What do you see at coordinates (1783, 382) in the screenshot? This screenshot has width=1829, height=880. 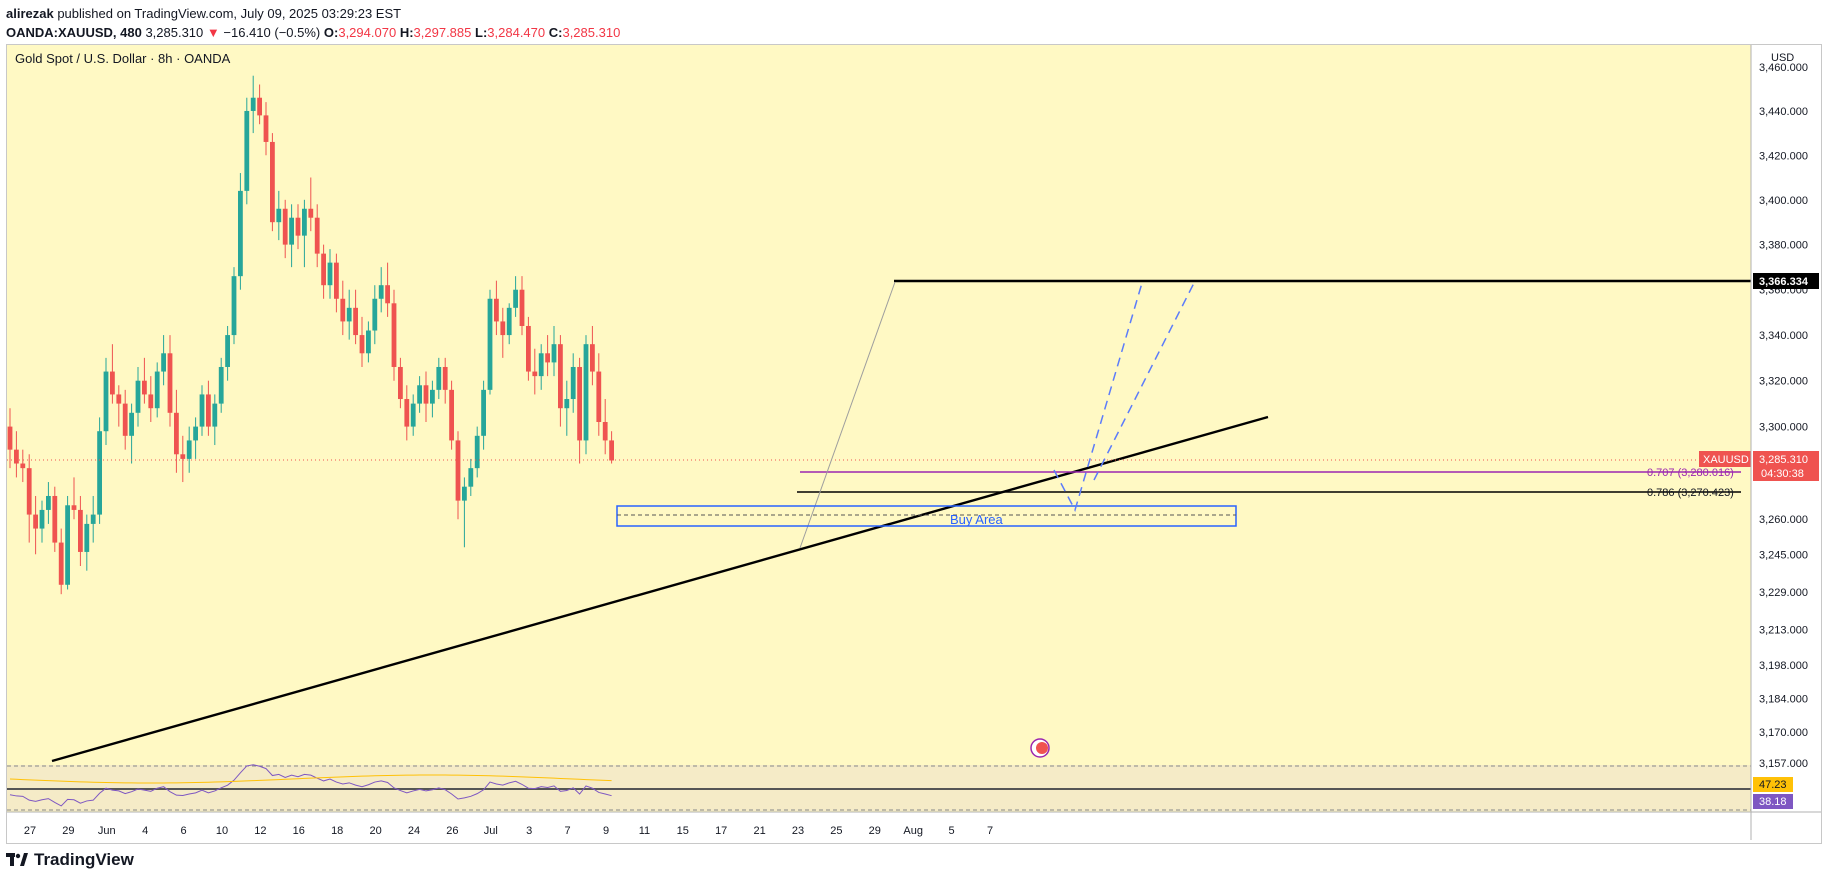 I see `price-tick-label: 3,320.000` at bounding box center [1783, 382].